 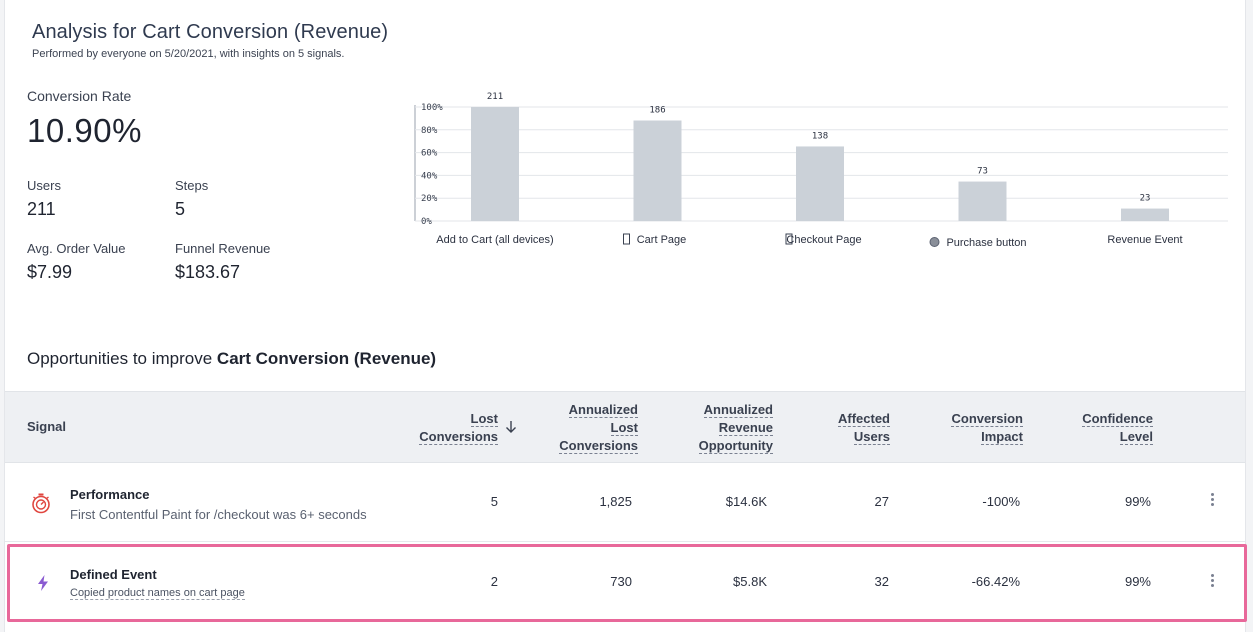 What do you see at coordinates (1136, 437) in the screenshot?
I see `col-confidence-line2: Level` at bounding box center [1136, 437].